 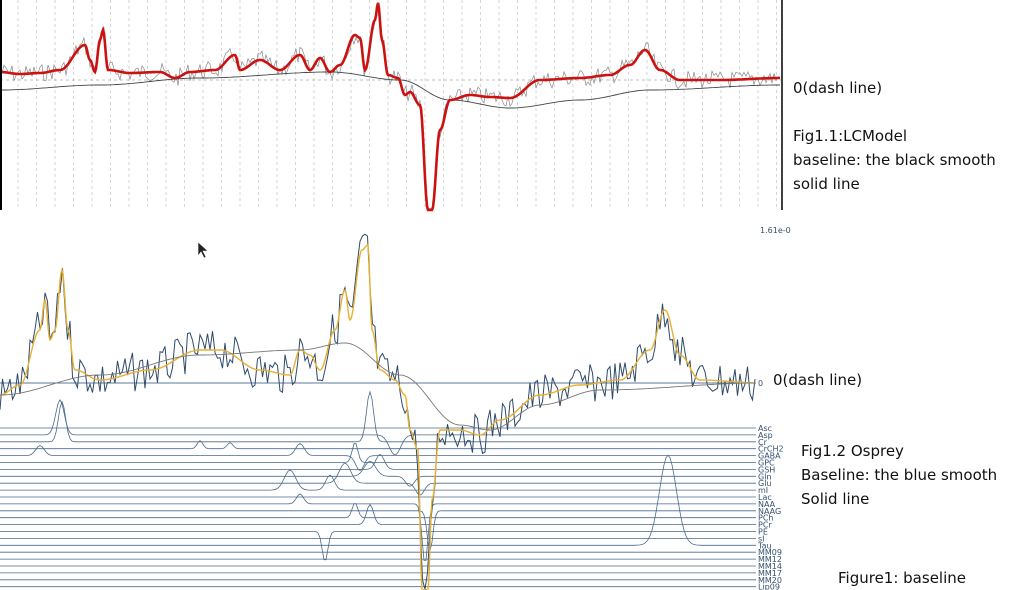 I want to click on component-label: sI, so click(x=761, y=538).